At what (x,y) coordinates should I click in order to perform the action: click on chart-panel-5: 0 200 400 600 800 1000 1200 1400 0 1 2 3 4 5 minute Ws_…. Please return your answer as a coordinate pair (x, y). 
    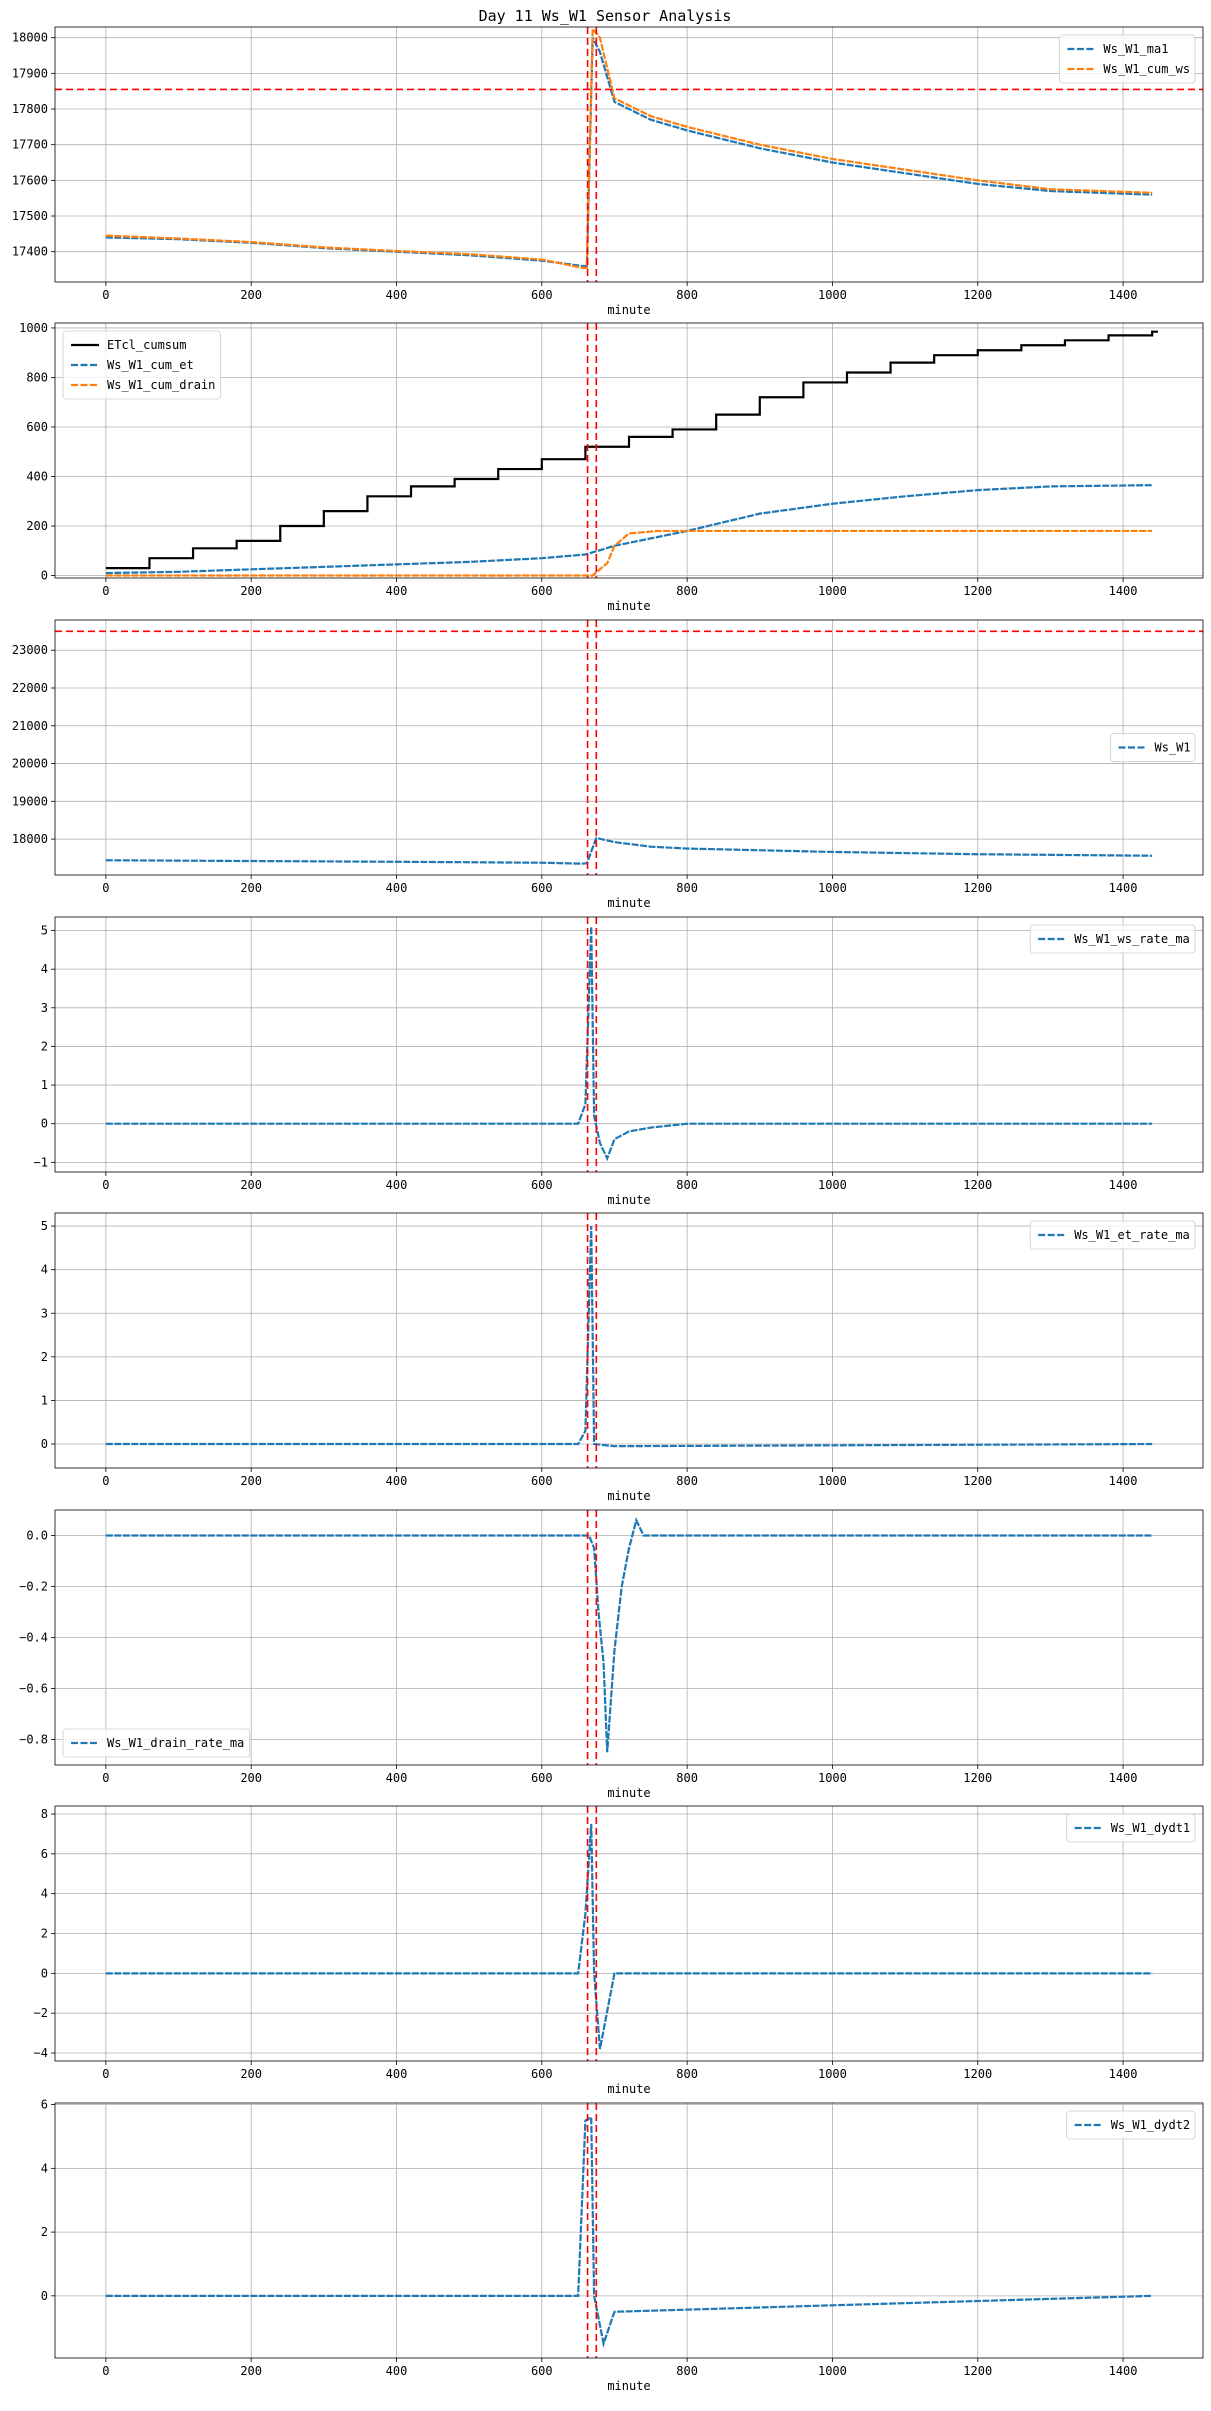
    Looking at the image, I should click on (622, 1357).